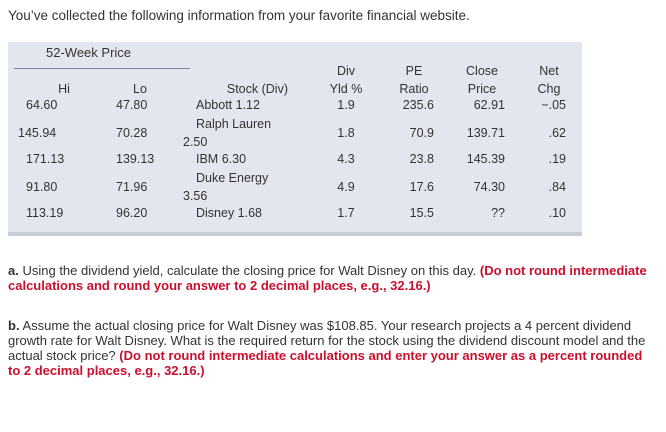 Image resolution: width=666 pixels, height=432 pixels. What do you see at coordinates (13, 270) in the screenshot?
I see `question-a-label: a.` at bounding box center [13, 270].